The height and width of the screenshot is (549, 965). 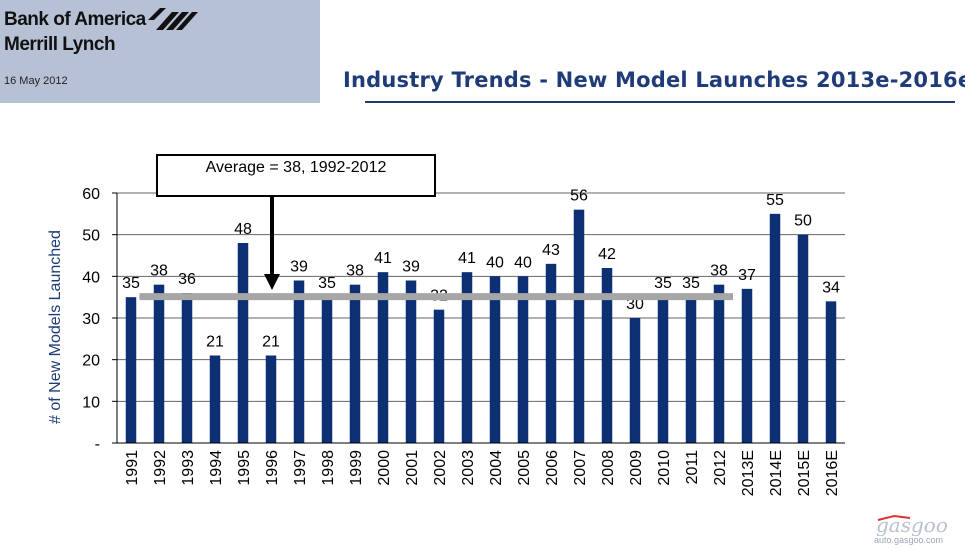 What do you see at coordinates (91, 402) in the screenshot?
I see `y-tick-label: 10` at bounding box center [91, 402].